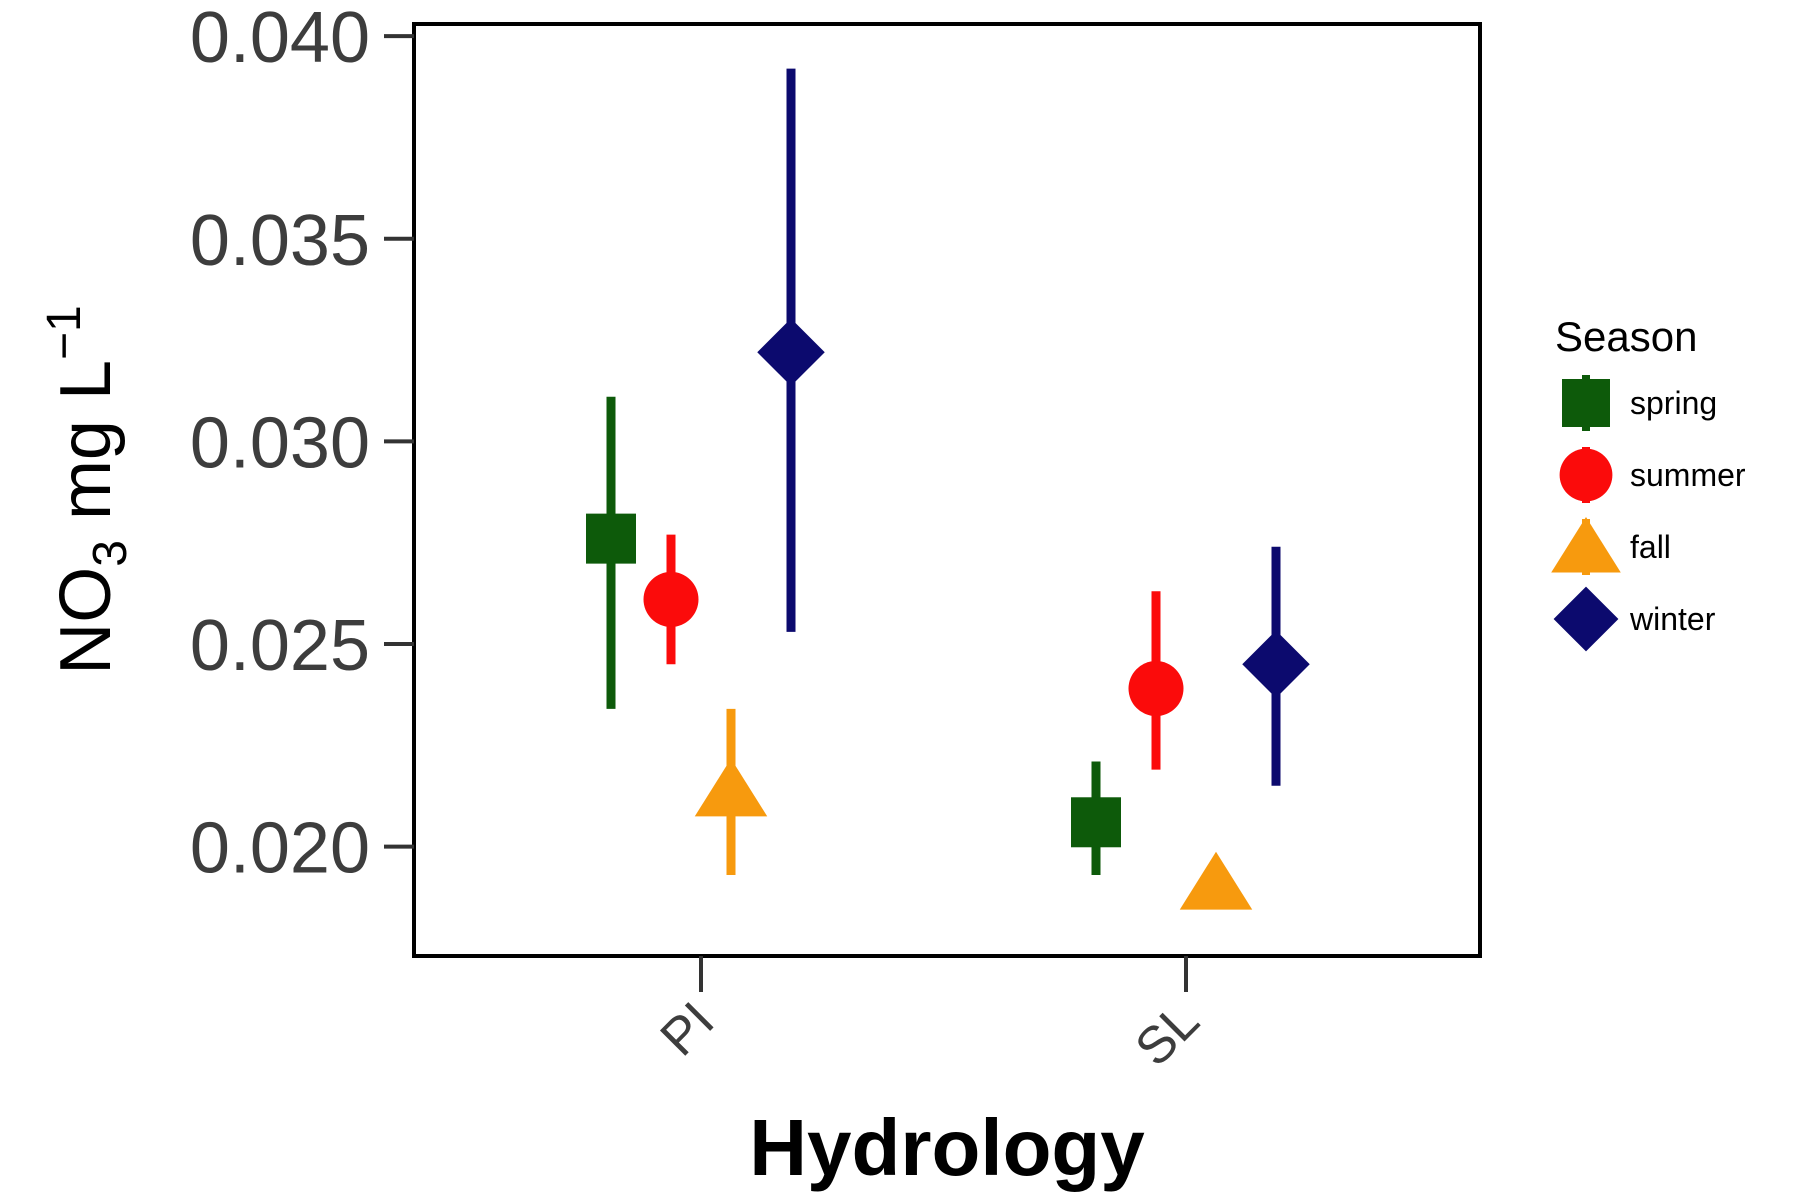 The image size is (1800, 1200). What do you see at coordinates (1276, 664) in the screenshot?
I see `point-winter-SL` at bounding box center [1276, 664].